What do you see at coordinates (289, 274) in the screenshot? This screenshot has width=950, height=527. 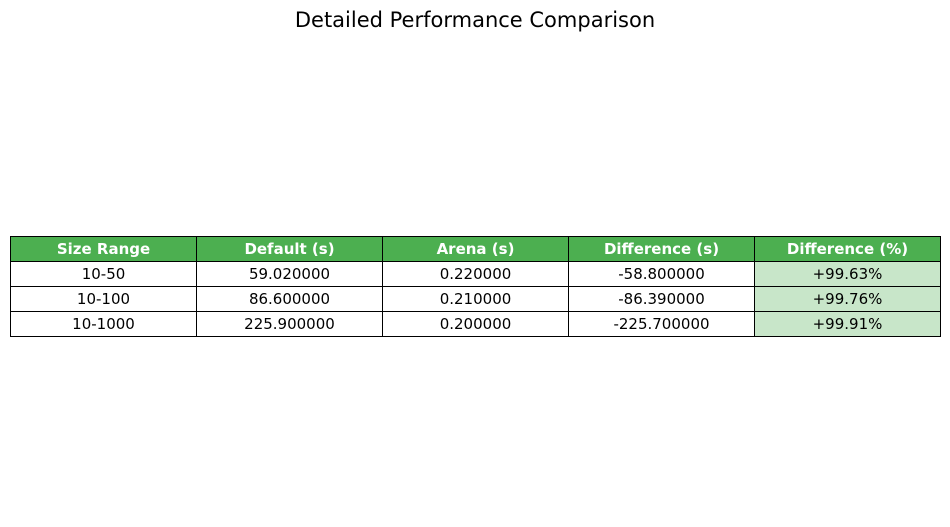 I see `cell-default: 59.020000` at bounding box center [289, 274].